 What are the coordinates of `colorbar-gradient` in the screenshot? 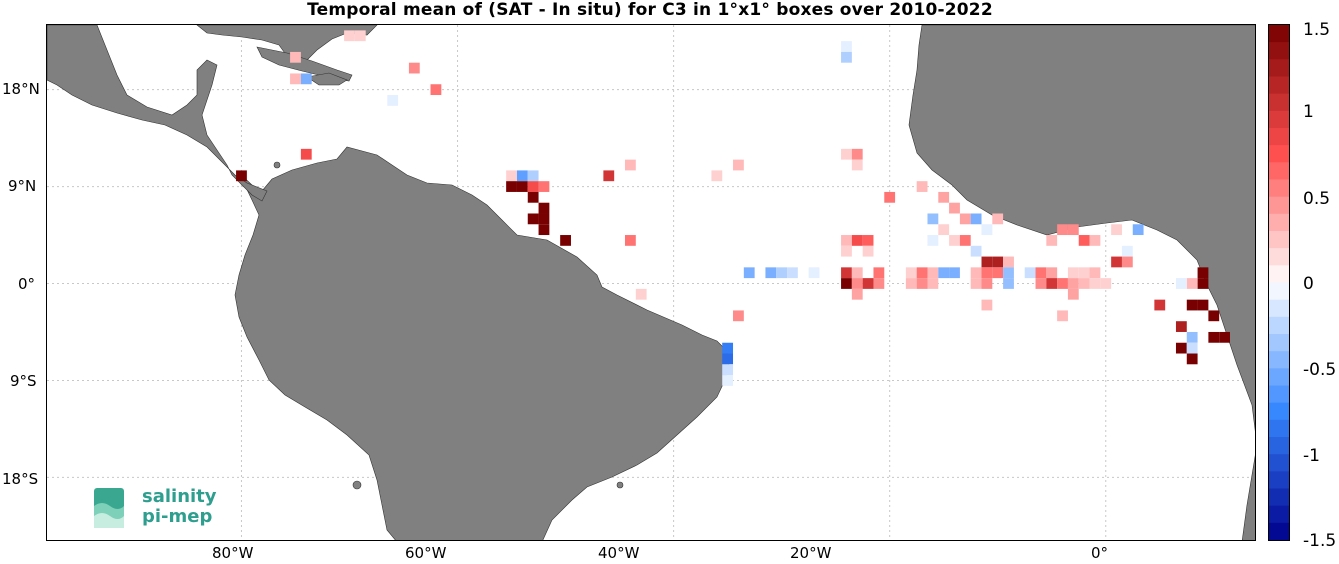 It's located at (1279, 283).